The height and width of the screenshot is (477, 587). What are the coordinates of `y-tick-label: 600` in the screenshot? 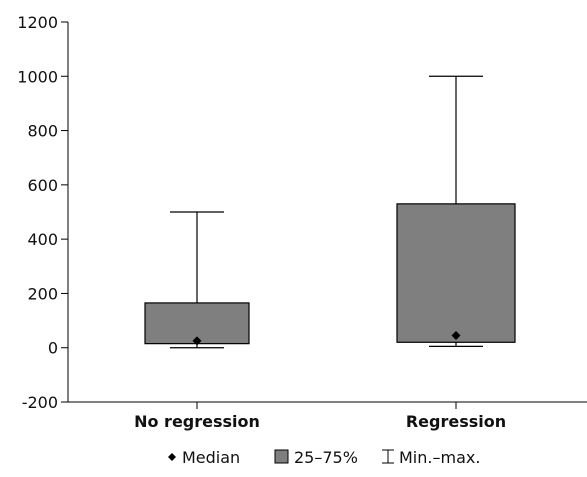 It's located at (42, 185).